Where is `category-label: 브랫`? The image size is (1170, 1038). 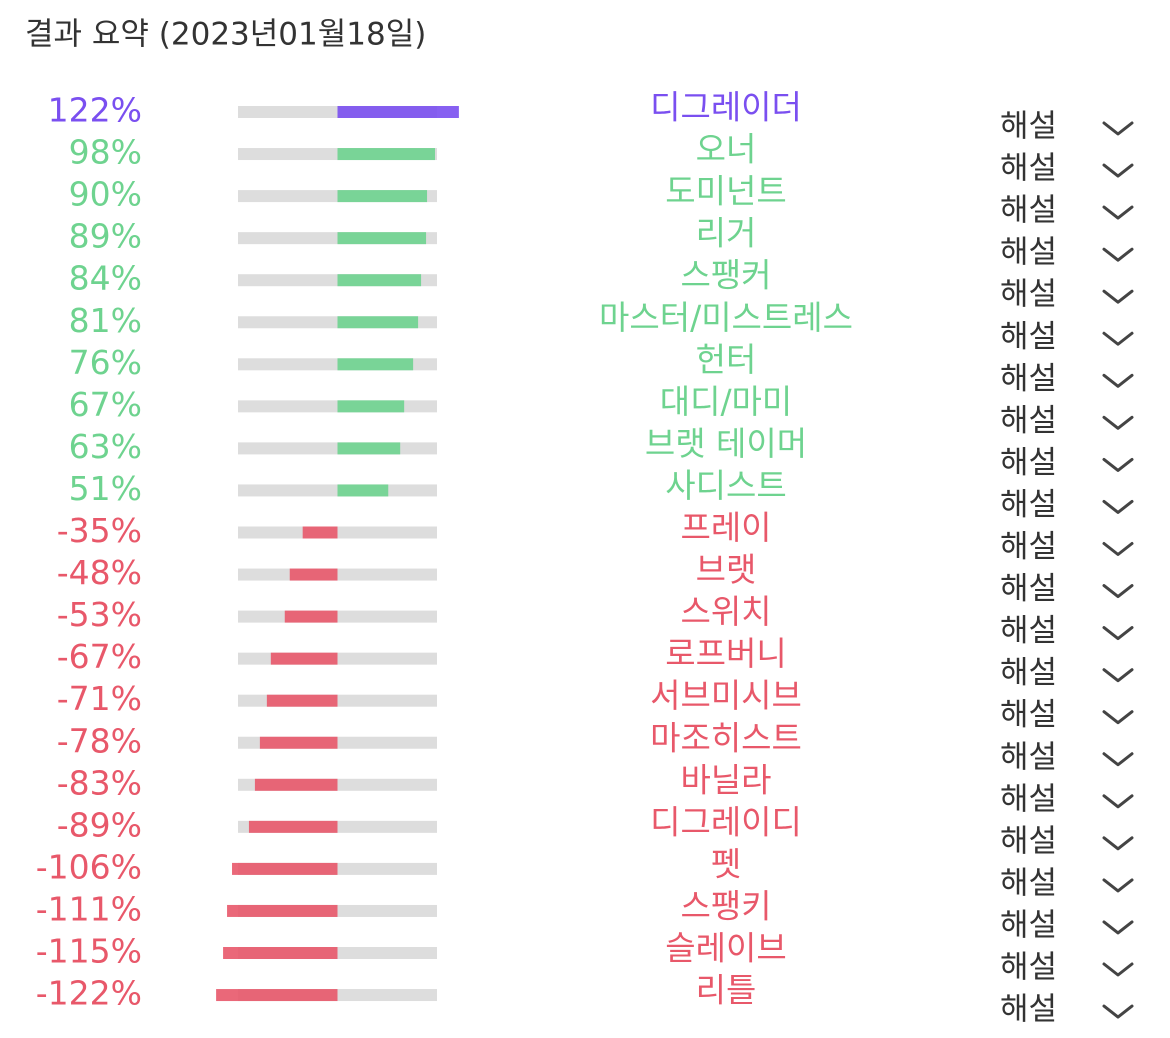
category-label: 브랫 is located at coordinates (726, 569).